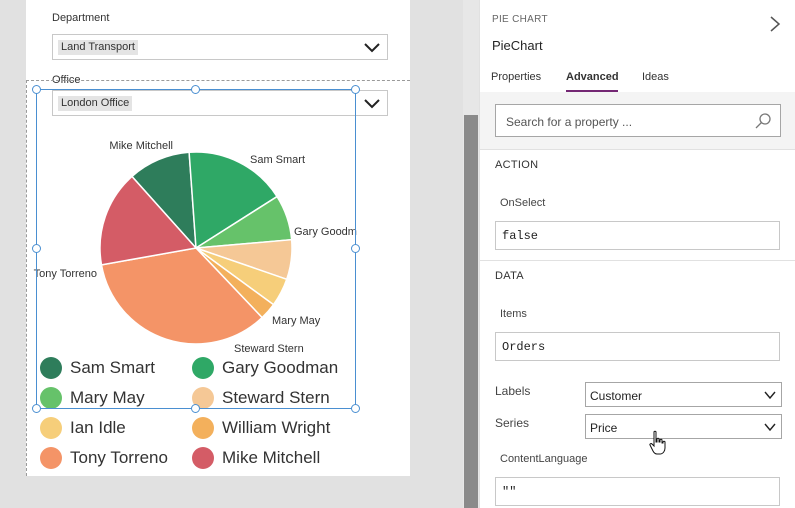  What do you see at coordinates (524, 347) in the screenshot?
I see `items-value: Orders` at bounding box center [524, 347].